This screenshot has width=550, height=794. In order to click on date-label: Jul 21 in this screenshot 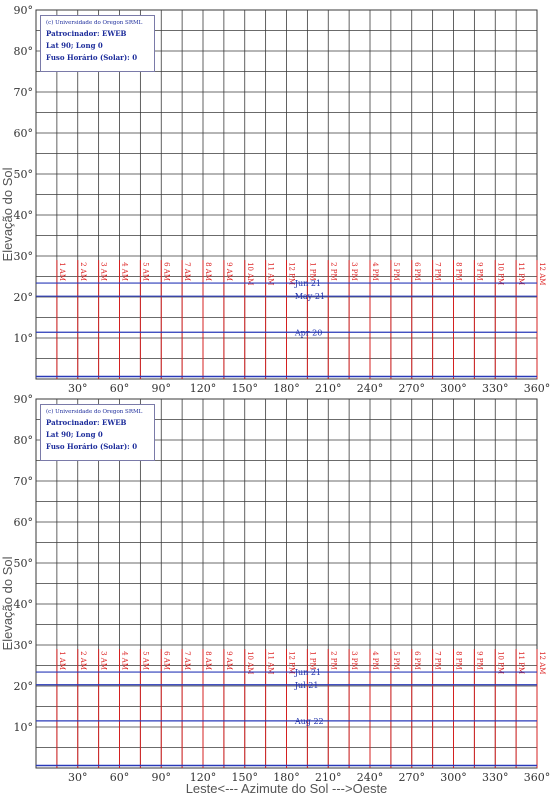, I will do `click(306, 685)`.